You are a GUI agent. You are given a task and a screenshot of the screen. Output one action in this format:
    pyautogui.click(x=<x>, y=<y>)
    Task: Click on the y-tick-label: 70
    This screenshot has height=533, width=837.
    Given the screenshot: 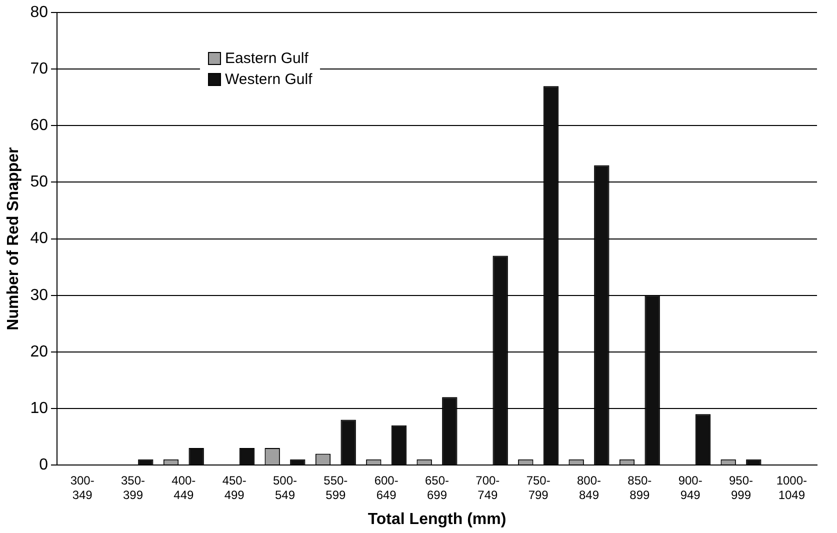 What is the action you would take?
    pyautogui.click(x=39, y=69)
    